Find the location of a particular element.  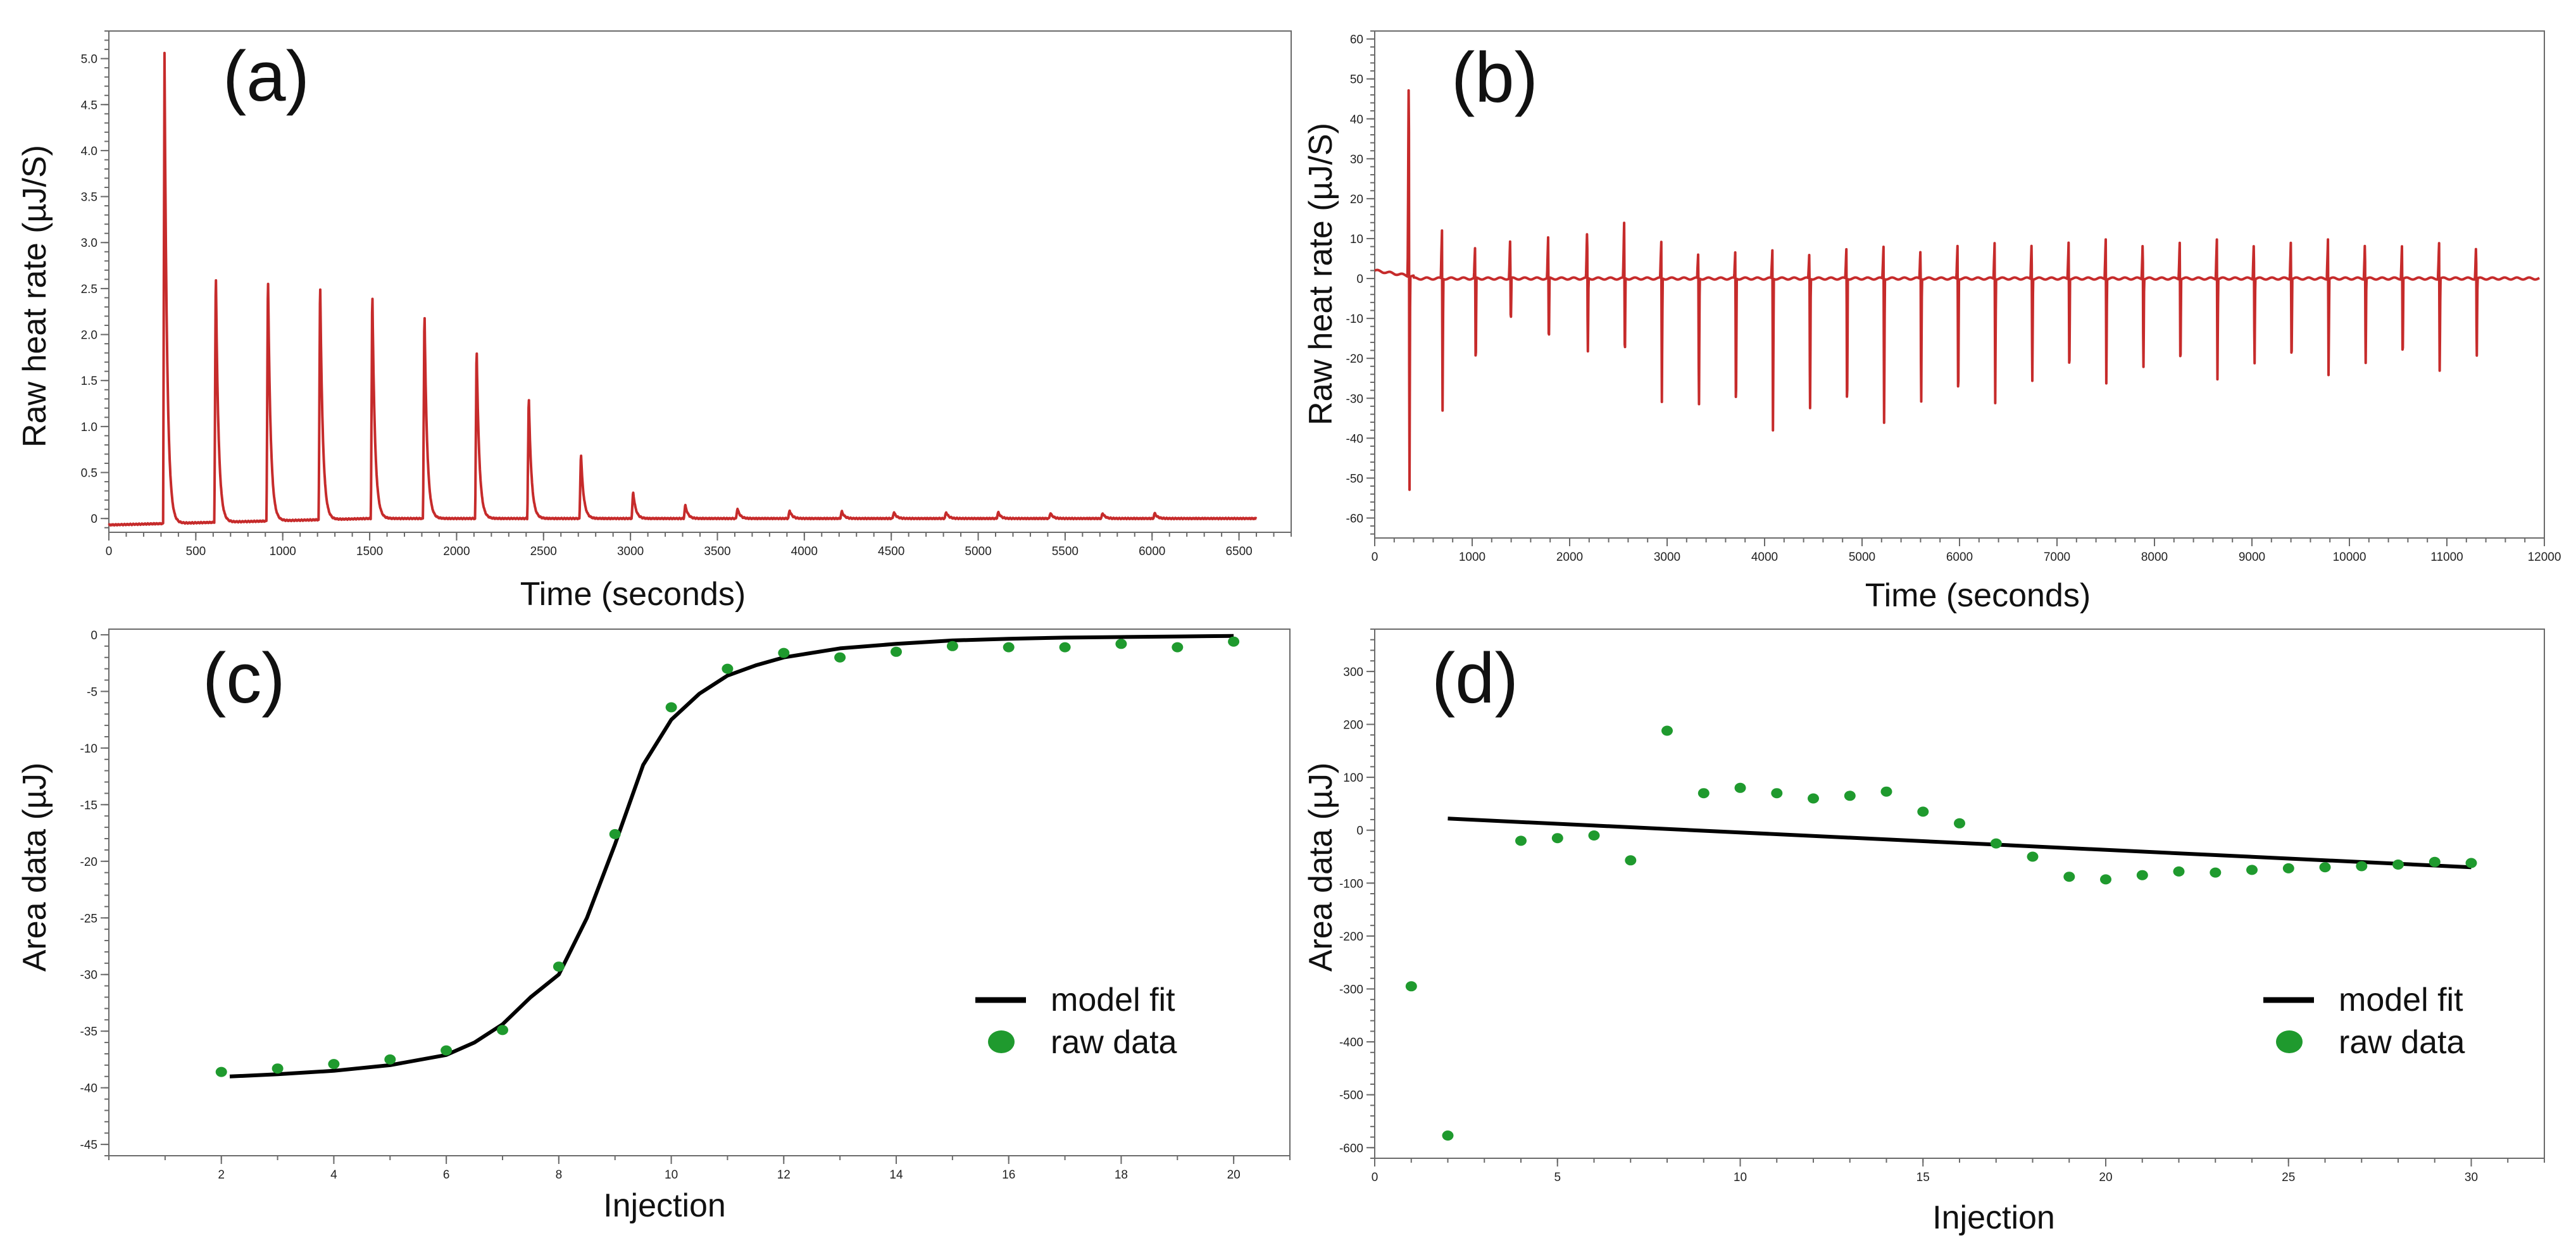

x-tick-label: 6 is located at coordinates (446, 1175).